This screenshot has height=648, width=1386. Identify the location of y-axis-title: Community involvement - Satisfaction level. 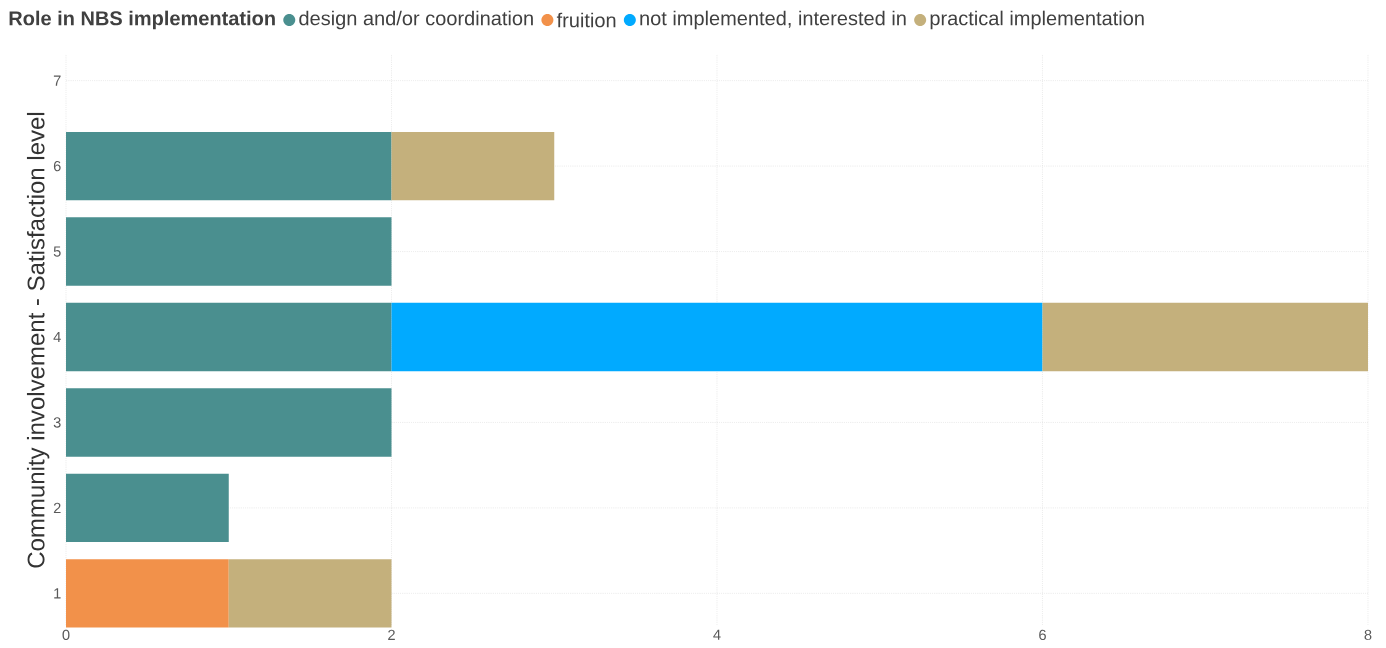
(38, 340).